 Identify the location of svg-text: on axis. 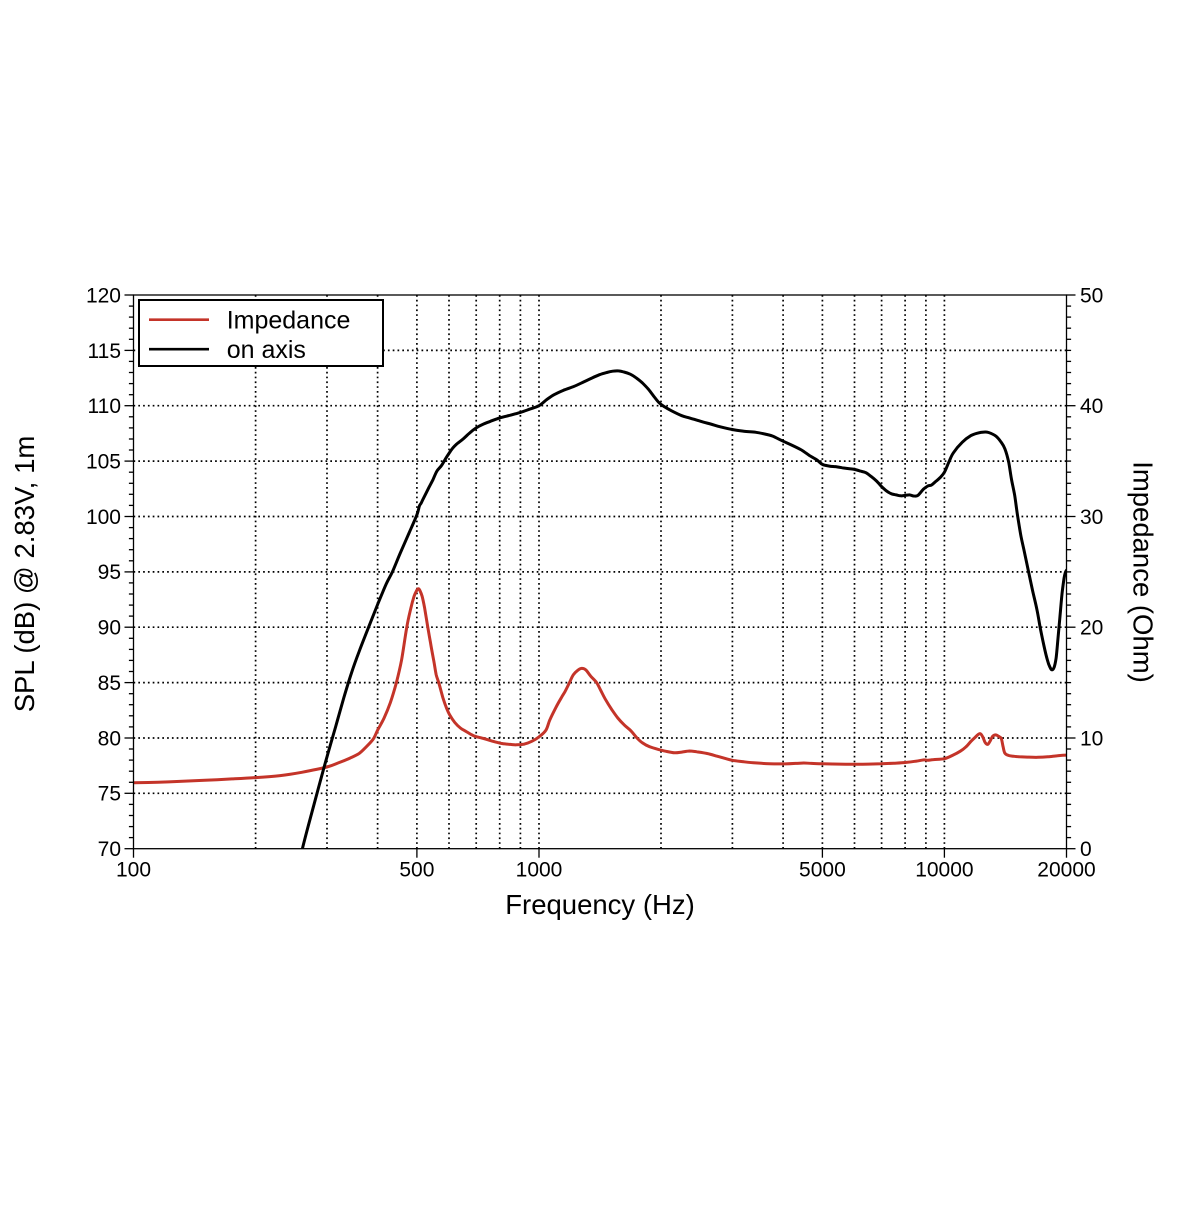
(266, 350).